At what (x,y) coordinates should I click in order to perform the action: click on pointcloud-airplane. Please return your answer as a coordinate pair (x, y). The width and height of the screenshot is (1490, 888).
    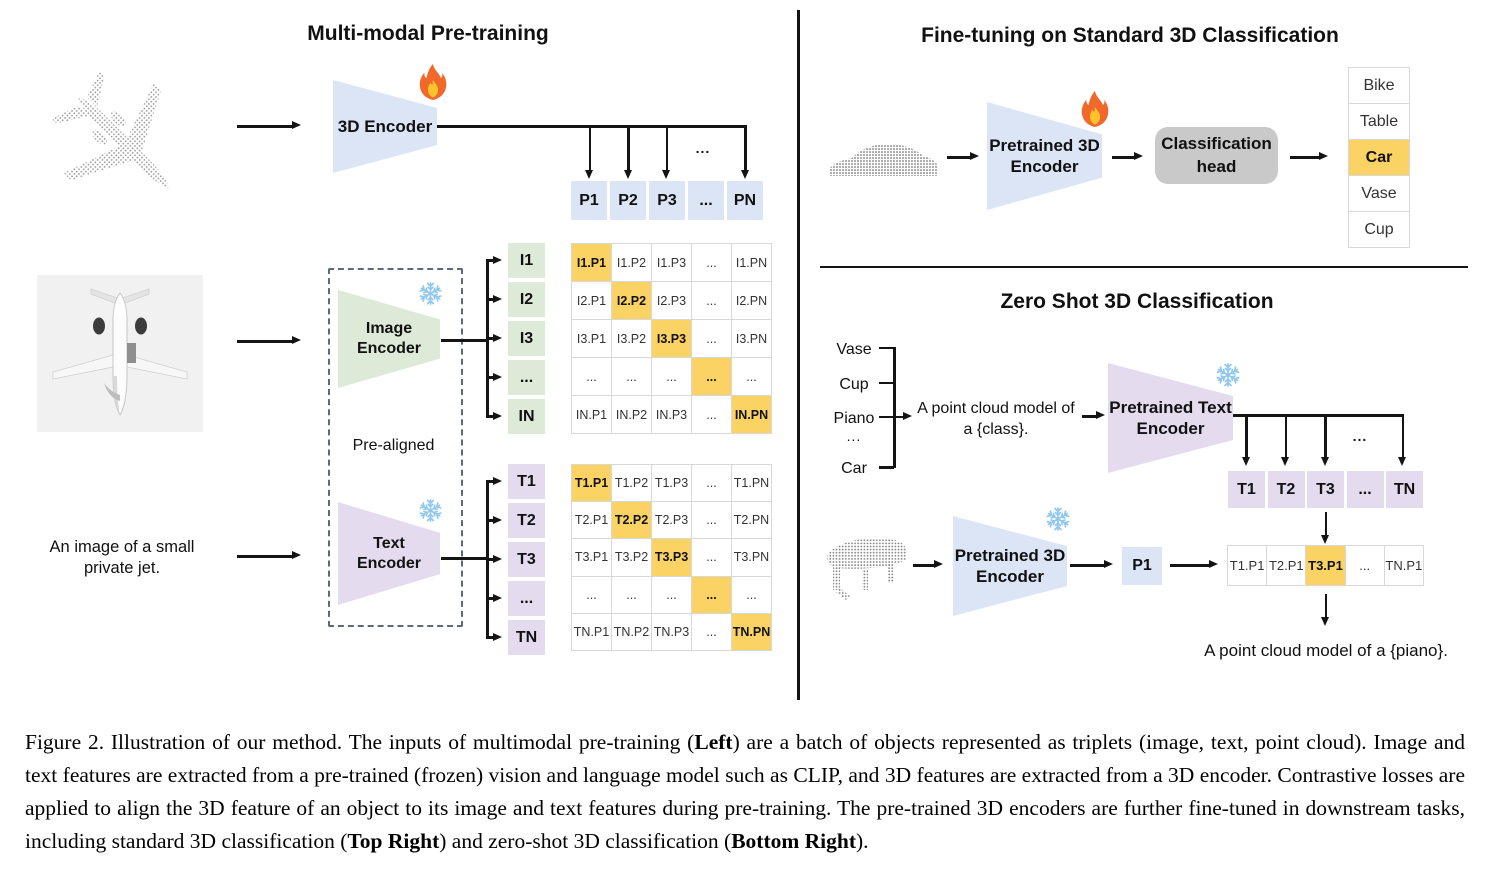
    Looking at the image, I should click on (110, 129).